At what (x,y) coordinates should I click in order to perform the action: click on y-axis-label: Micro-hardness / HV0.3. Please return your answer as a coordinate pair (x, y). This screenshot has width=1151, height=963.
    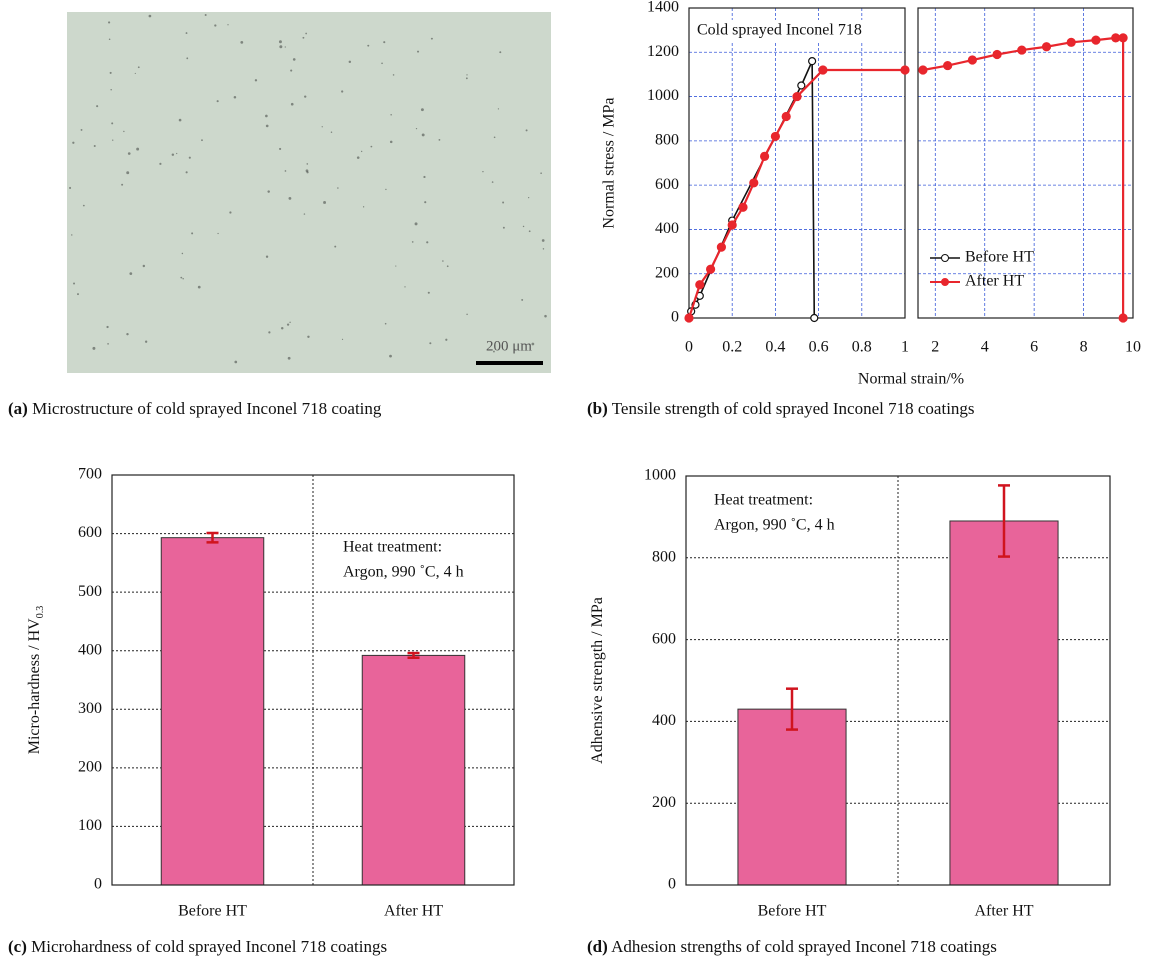
    Looking at the image, I should click on (36, 680).